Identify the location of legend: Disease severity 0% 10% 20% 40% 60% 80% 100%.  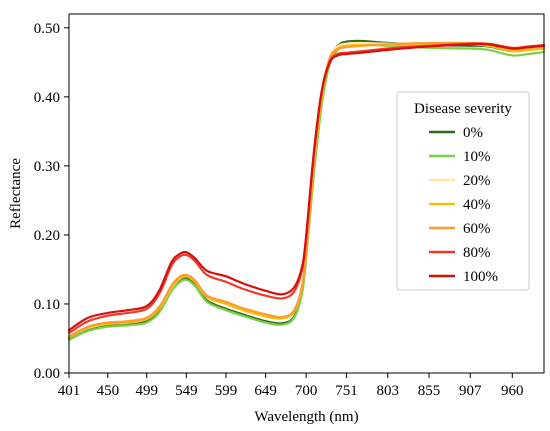
(463, 191).